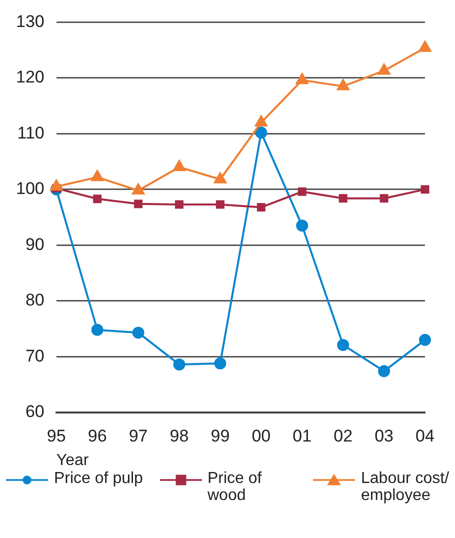 This screenshot has width=455, height=538. What do you see at coordinates (425, 436) in the screenshot?
I see `x-tick-label: 04` at bounding box center [425, 436].